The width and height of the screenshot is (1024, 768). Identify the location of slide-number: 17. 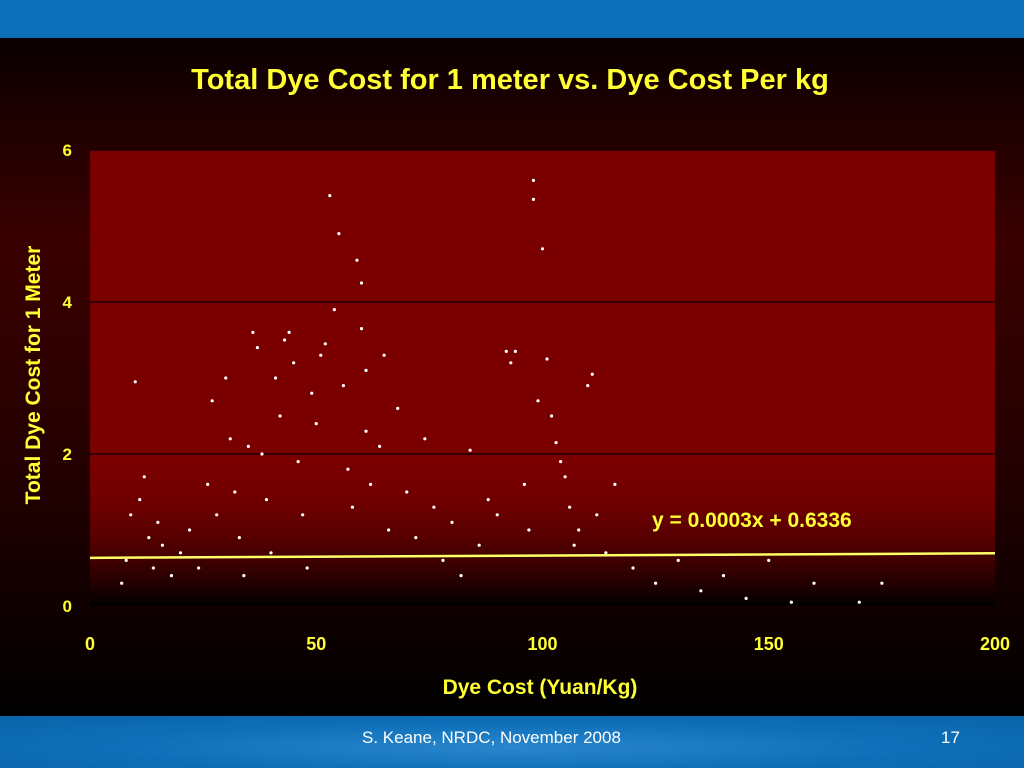
(950, 737).